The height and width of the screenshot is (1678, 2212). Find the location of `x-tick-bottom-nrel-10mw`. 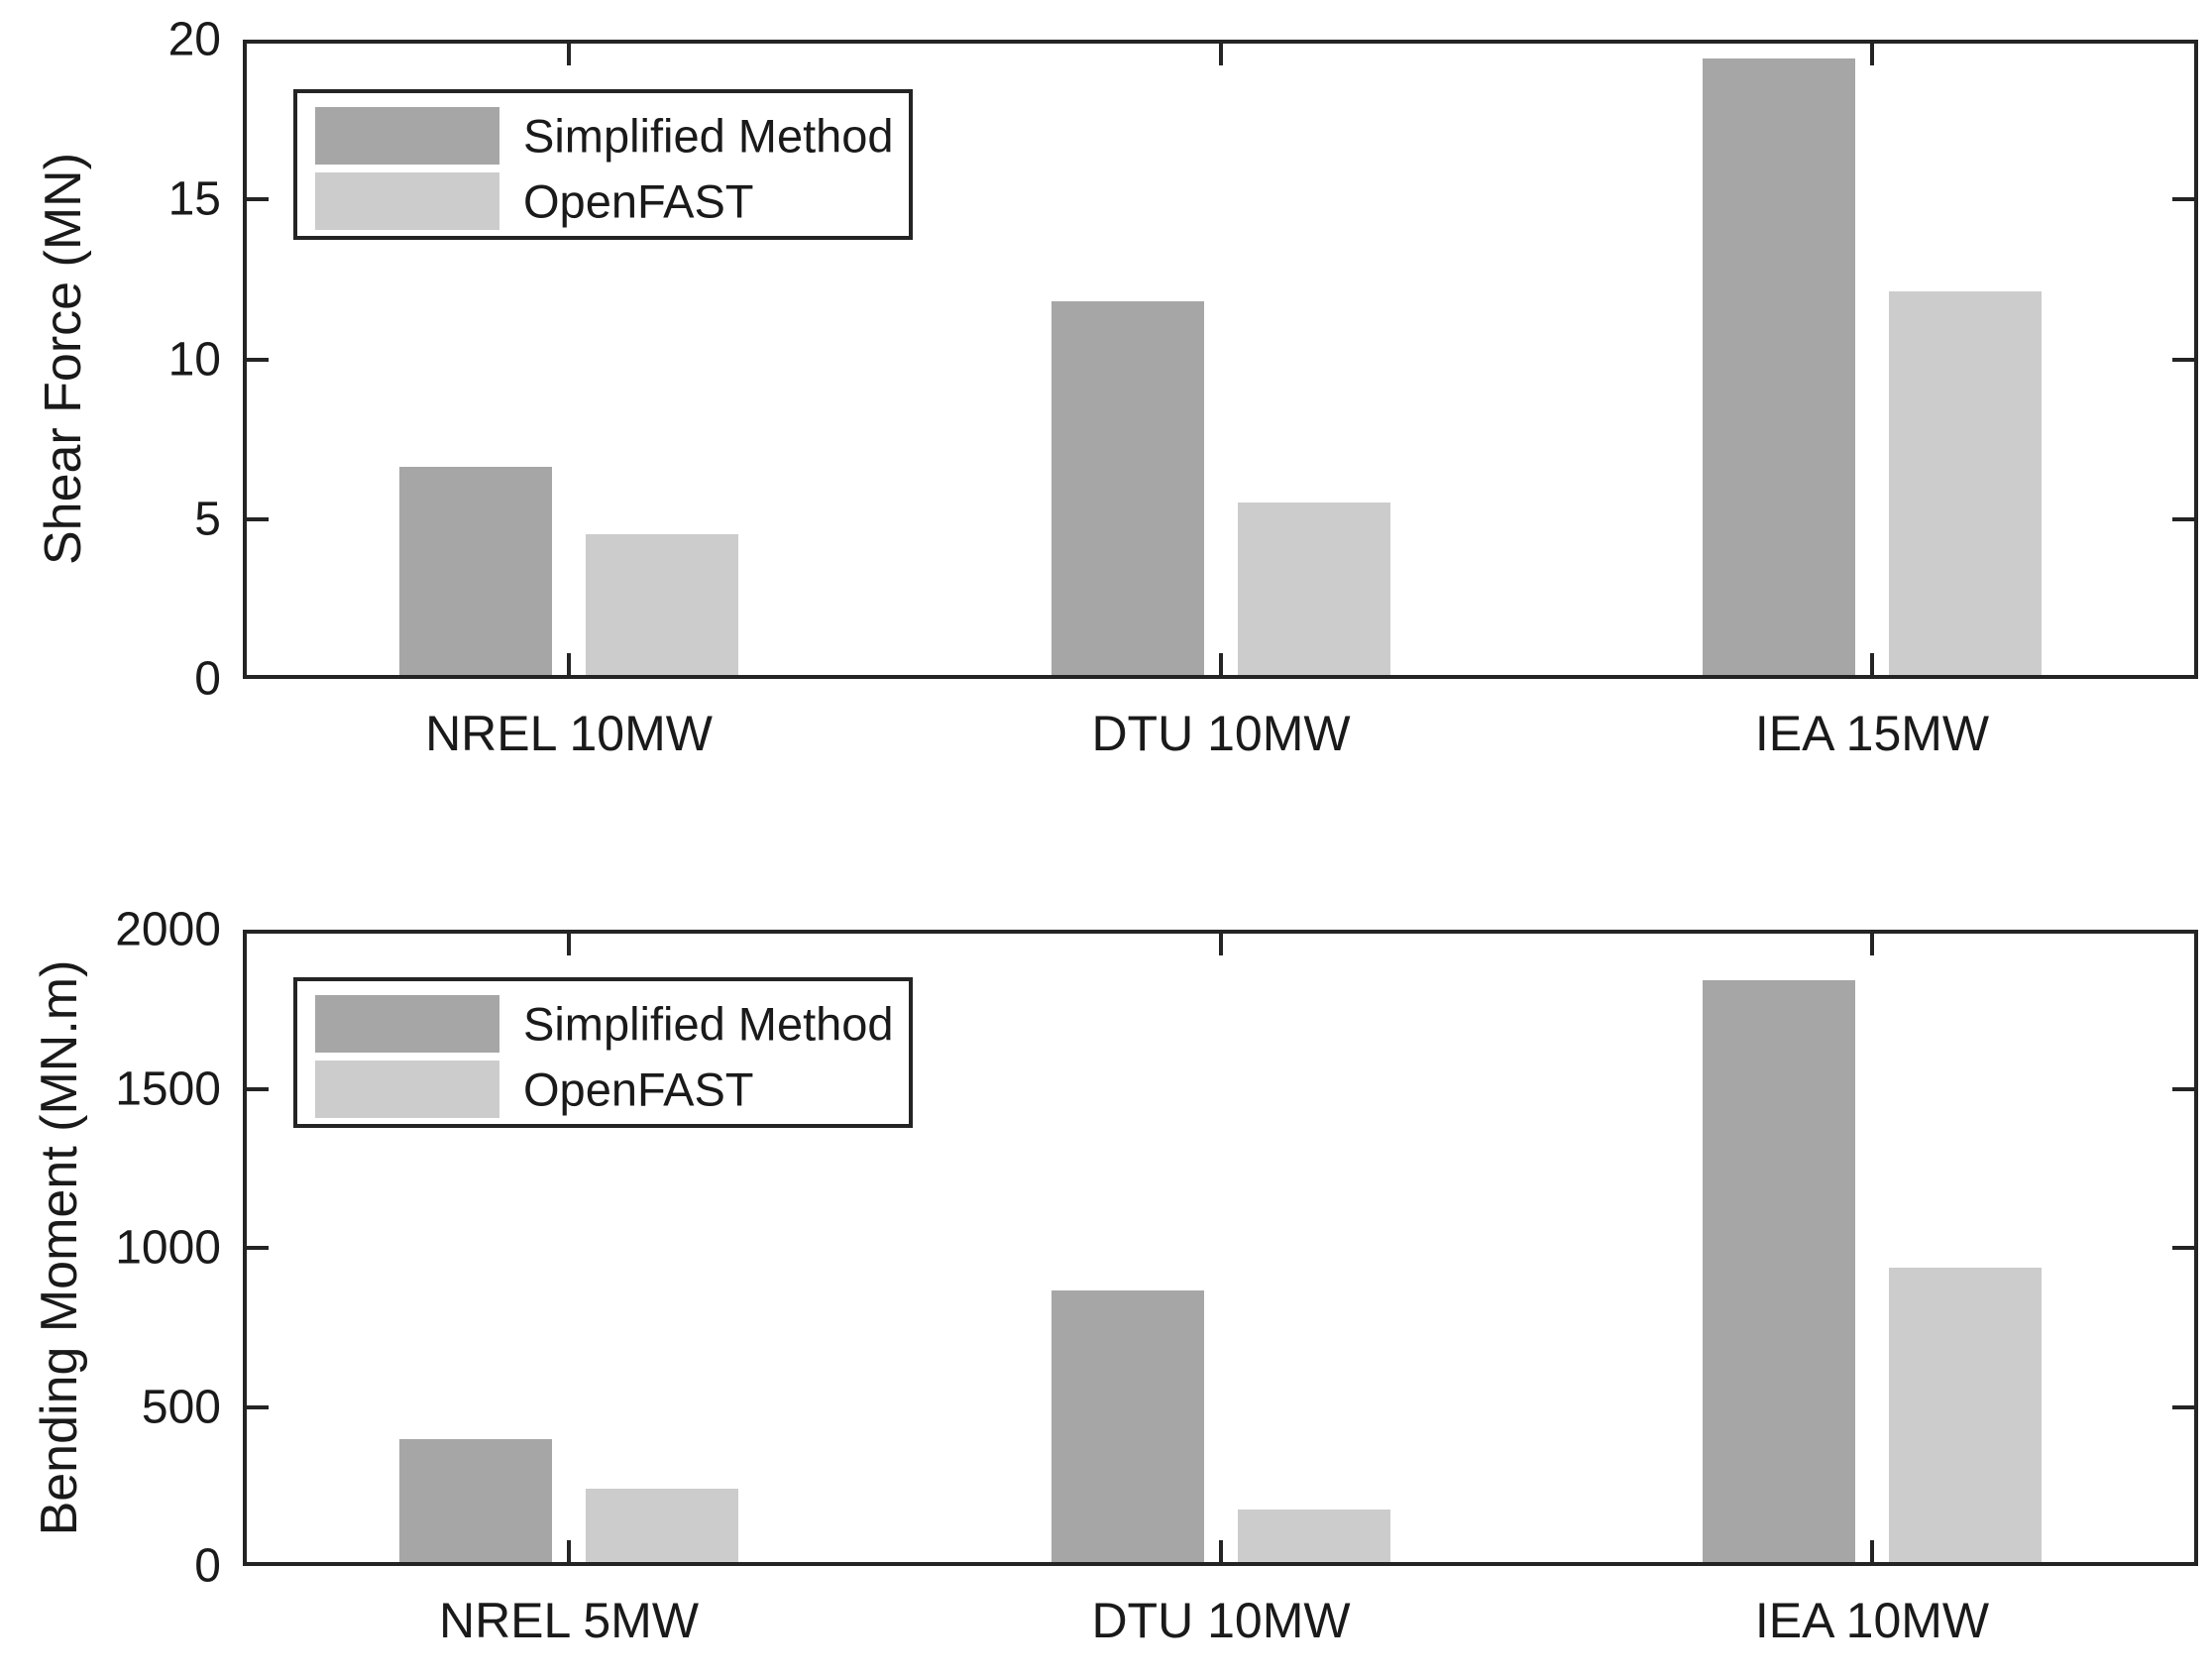

x-tick-bottom-nrel-10mw is located at coordinates (569, 664).